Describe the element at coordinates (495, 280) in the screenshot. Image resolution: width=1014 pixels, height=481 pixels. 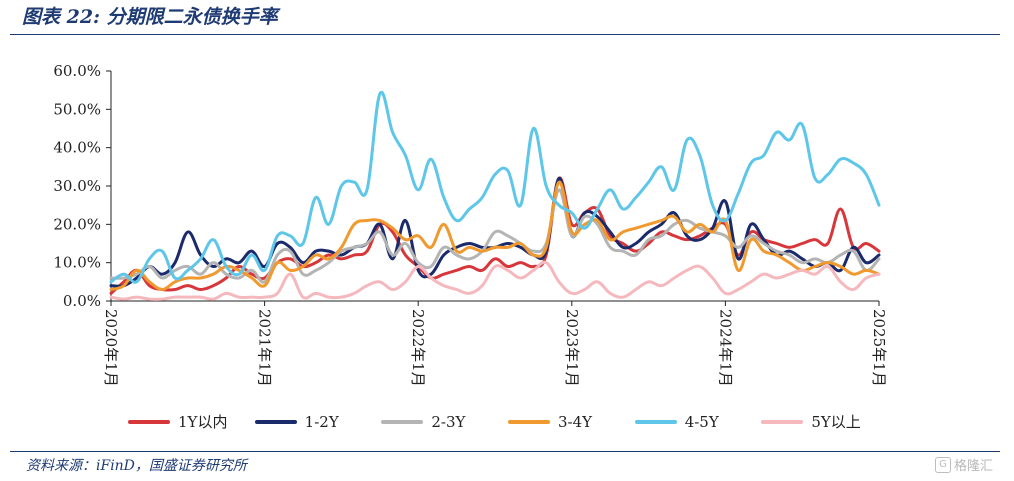
I see `series-line-5Y以上` at that location.